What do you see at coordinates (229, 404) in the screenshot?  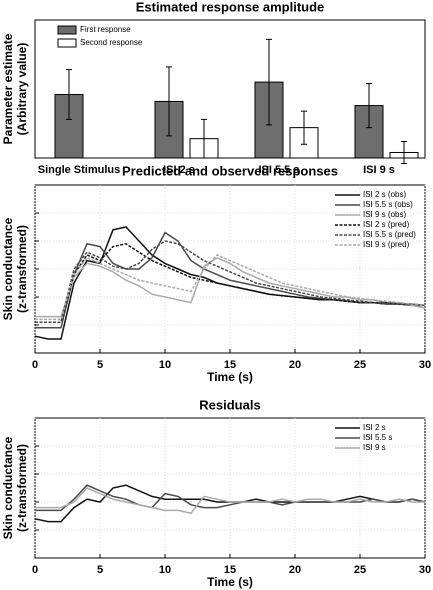 I see `chart-title: Residuals` at bounding box center [229, 404].